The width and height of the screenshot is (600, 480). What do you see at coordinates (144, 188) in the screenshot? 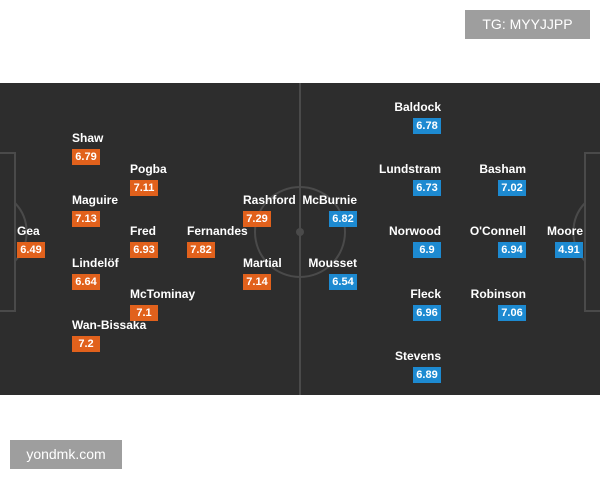
I see `player-rating: 7.11` at bounding box center [144, 188].